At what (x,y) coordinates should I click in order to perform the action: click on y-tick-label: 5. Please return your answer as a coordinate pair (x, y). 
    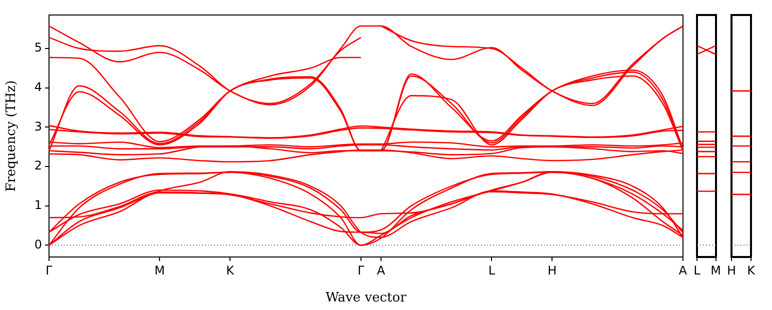
    Looking at the image, I should click on (38, 47).